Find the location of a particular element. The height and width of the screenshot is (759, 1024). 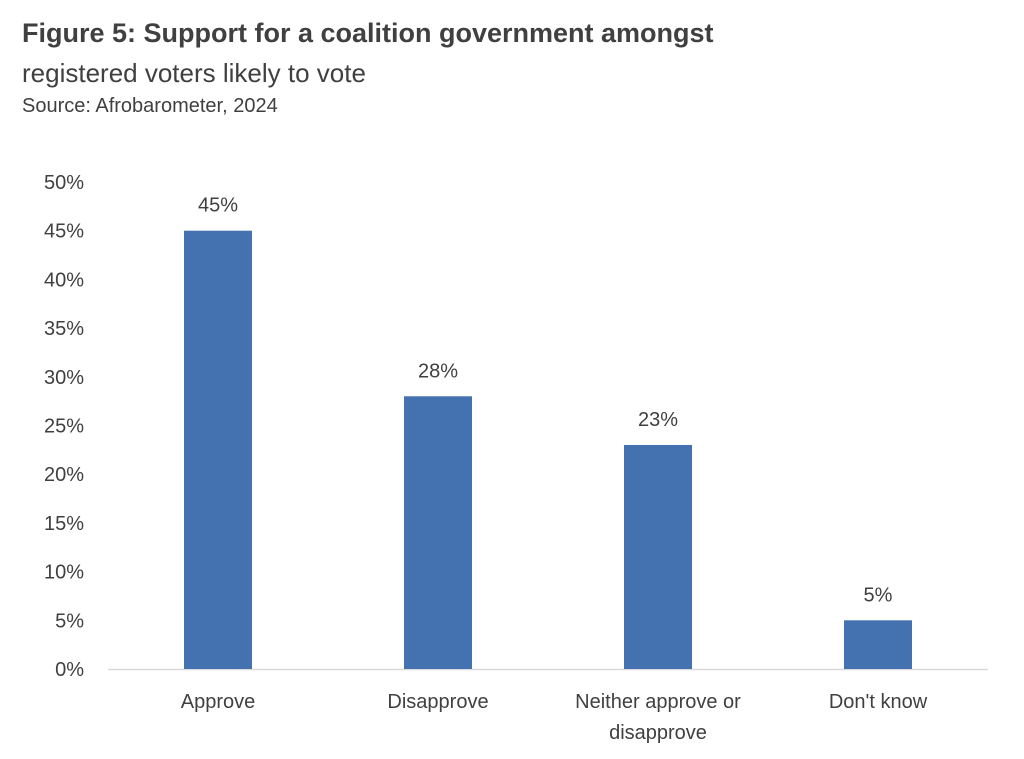

y-tick-label: 15% is located at coordinates (64, 524).